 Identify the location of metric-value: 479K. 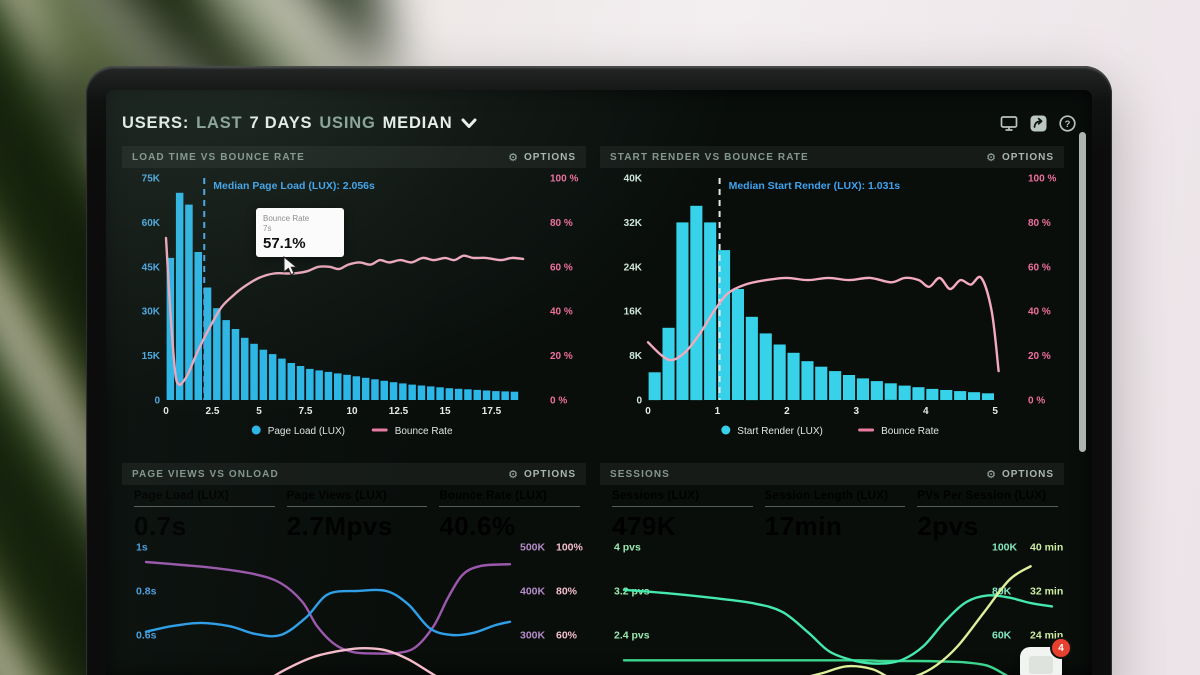
(644, 526).